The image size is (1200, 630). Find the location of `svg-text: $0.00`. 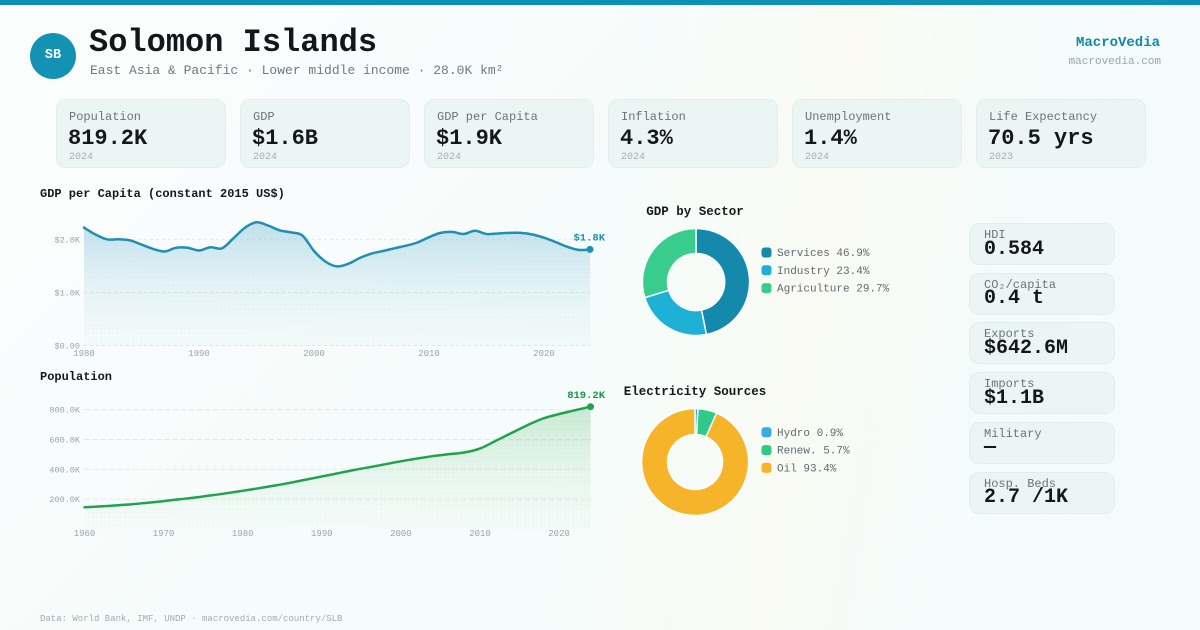

svg-text: $0.00 is located at coordinates (67, 347).